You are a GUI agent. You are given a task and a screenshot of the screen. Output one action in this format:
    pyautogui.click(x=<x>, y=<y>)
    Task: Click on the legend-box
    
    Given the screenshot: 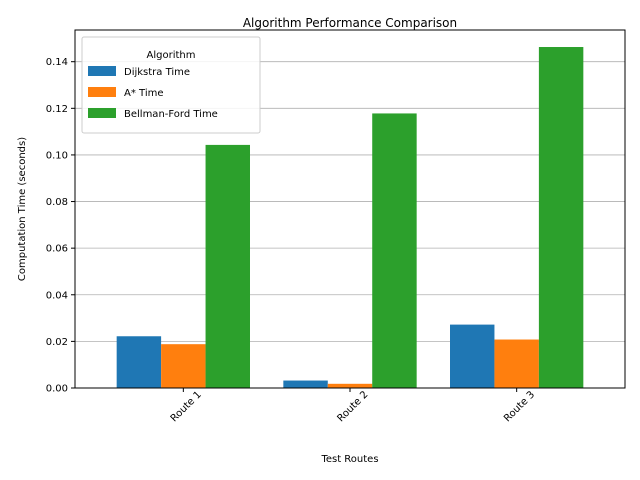 What is the action you would take?
    pyautogui.click(x=171, y=85)
    